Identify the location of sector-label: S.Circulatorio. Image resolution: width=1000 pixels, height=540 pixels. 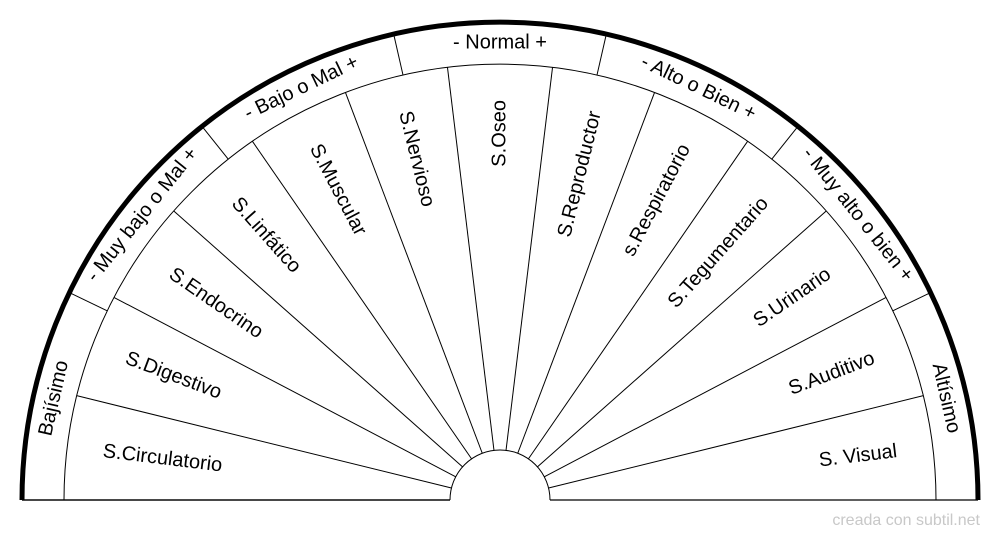
(163, 458).